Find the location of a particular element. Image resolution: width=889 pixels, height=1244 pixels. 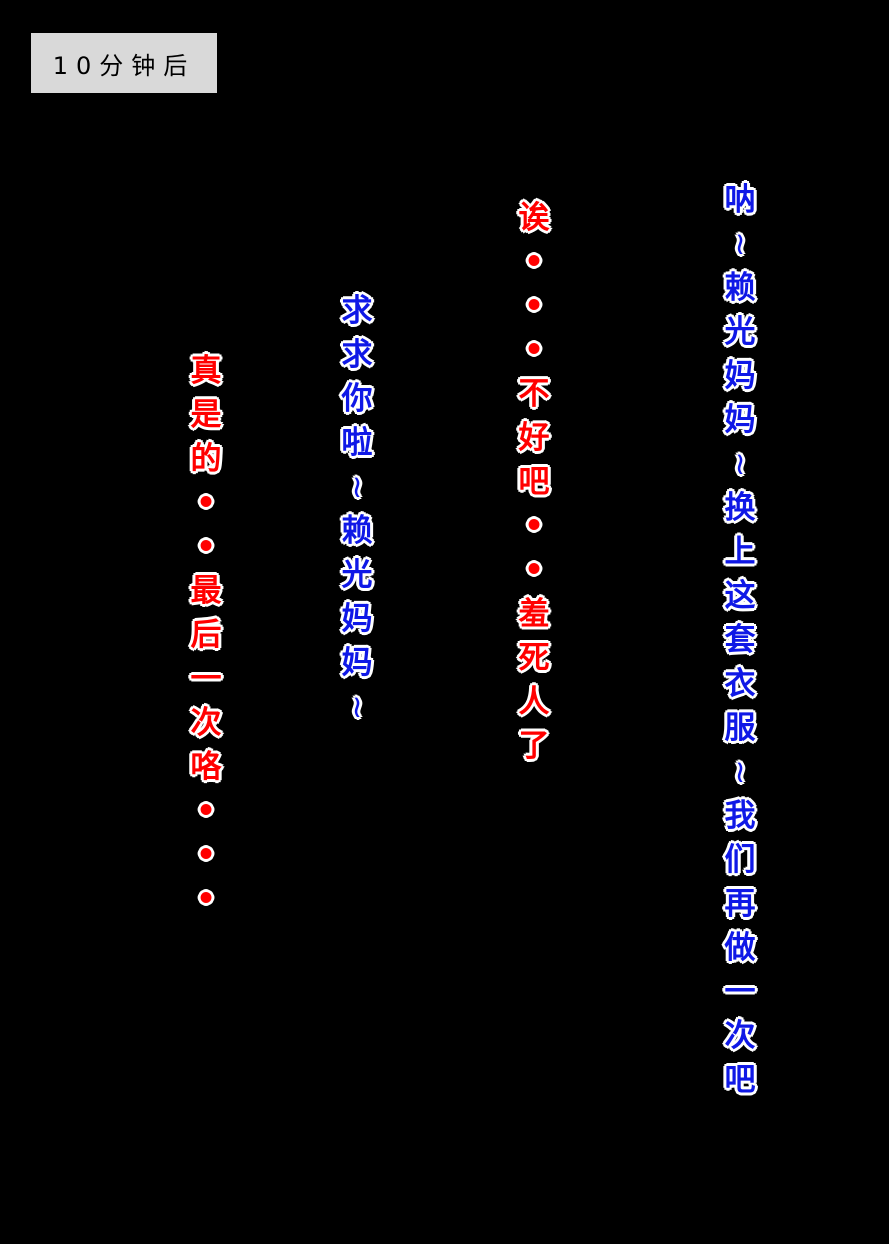

speech-char: 人 is located at coordinates (534, 702).